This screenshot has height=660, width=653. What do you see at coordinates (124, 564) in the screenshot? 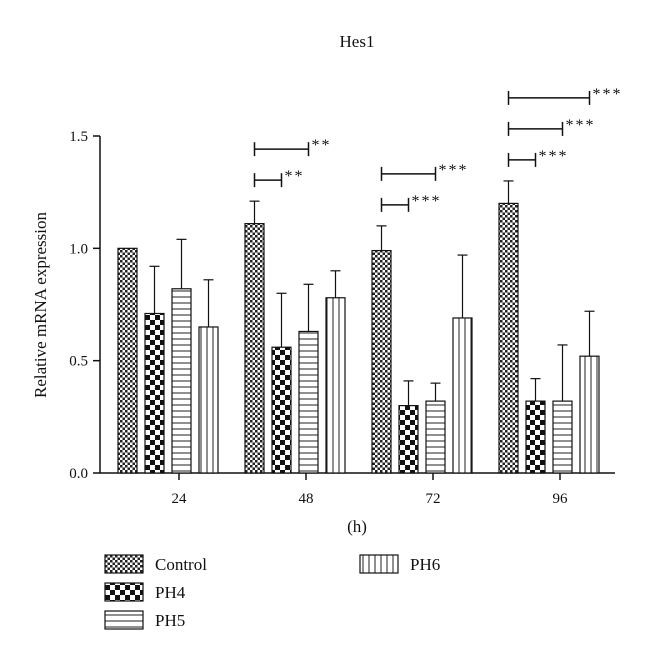
I see `legend-swatch-control` at bounding box center [124, 564].